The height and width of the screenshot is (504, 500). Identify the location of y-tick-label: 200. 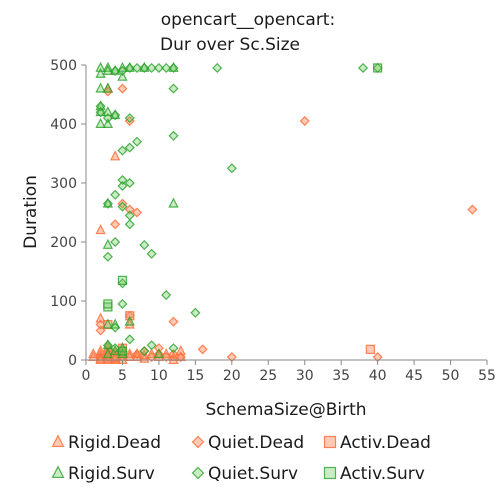
(63, 243).